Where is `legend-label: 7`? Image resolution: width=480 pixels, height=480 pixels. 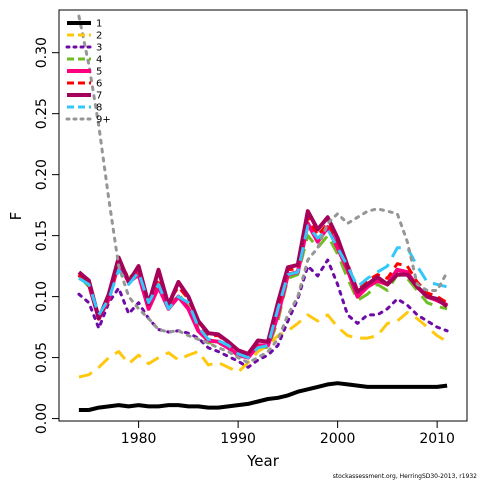
legend-label: 7 is located at coordinates (99, 96).